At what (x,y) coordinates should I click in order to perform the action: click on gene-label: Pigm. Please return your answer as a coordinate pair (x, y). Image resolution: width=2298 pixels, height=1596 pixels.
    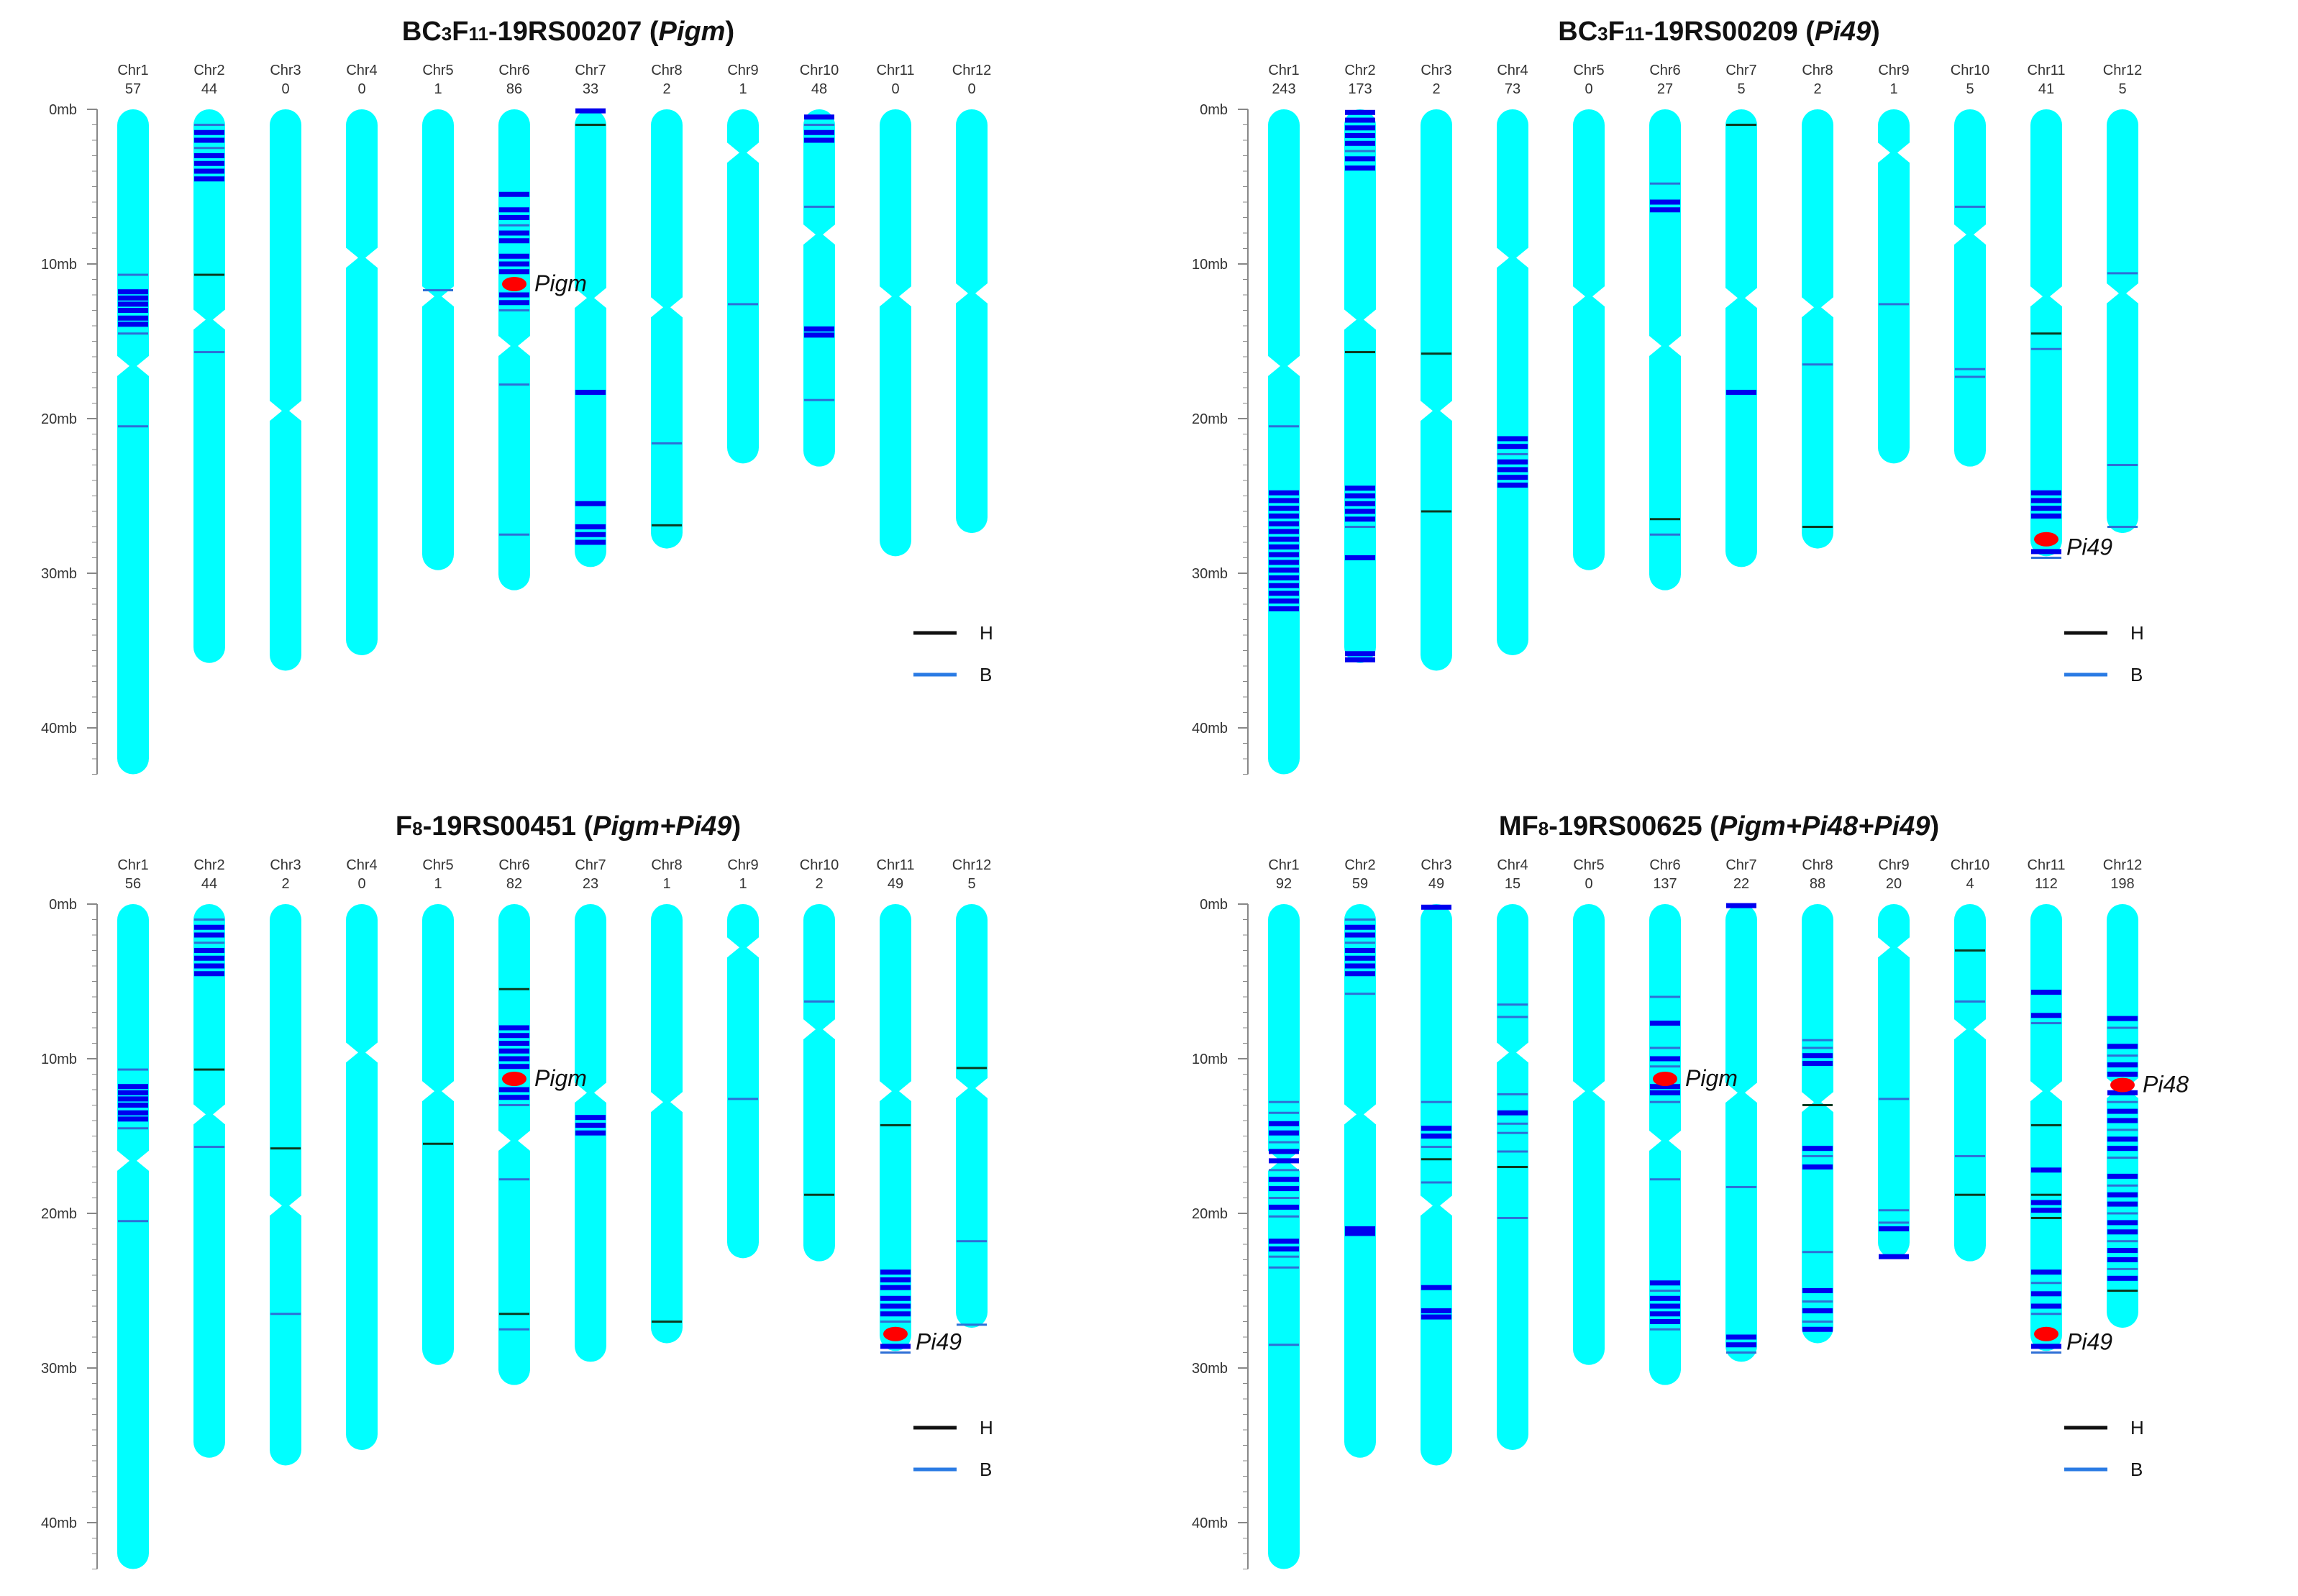
    Looking at the image, I should click on (1711, 1078).